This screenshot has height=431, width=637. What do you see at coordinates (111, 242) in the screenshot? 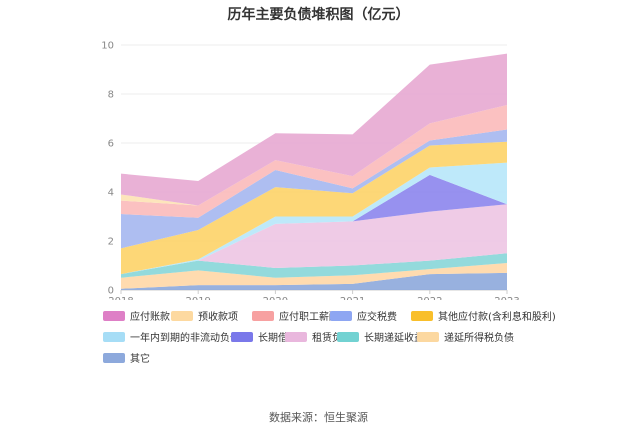
I see `y-tick-label: 2` at bounding box center [111, 242].